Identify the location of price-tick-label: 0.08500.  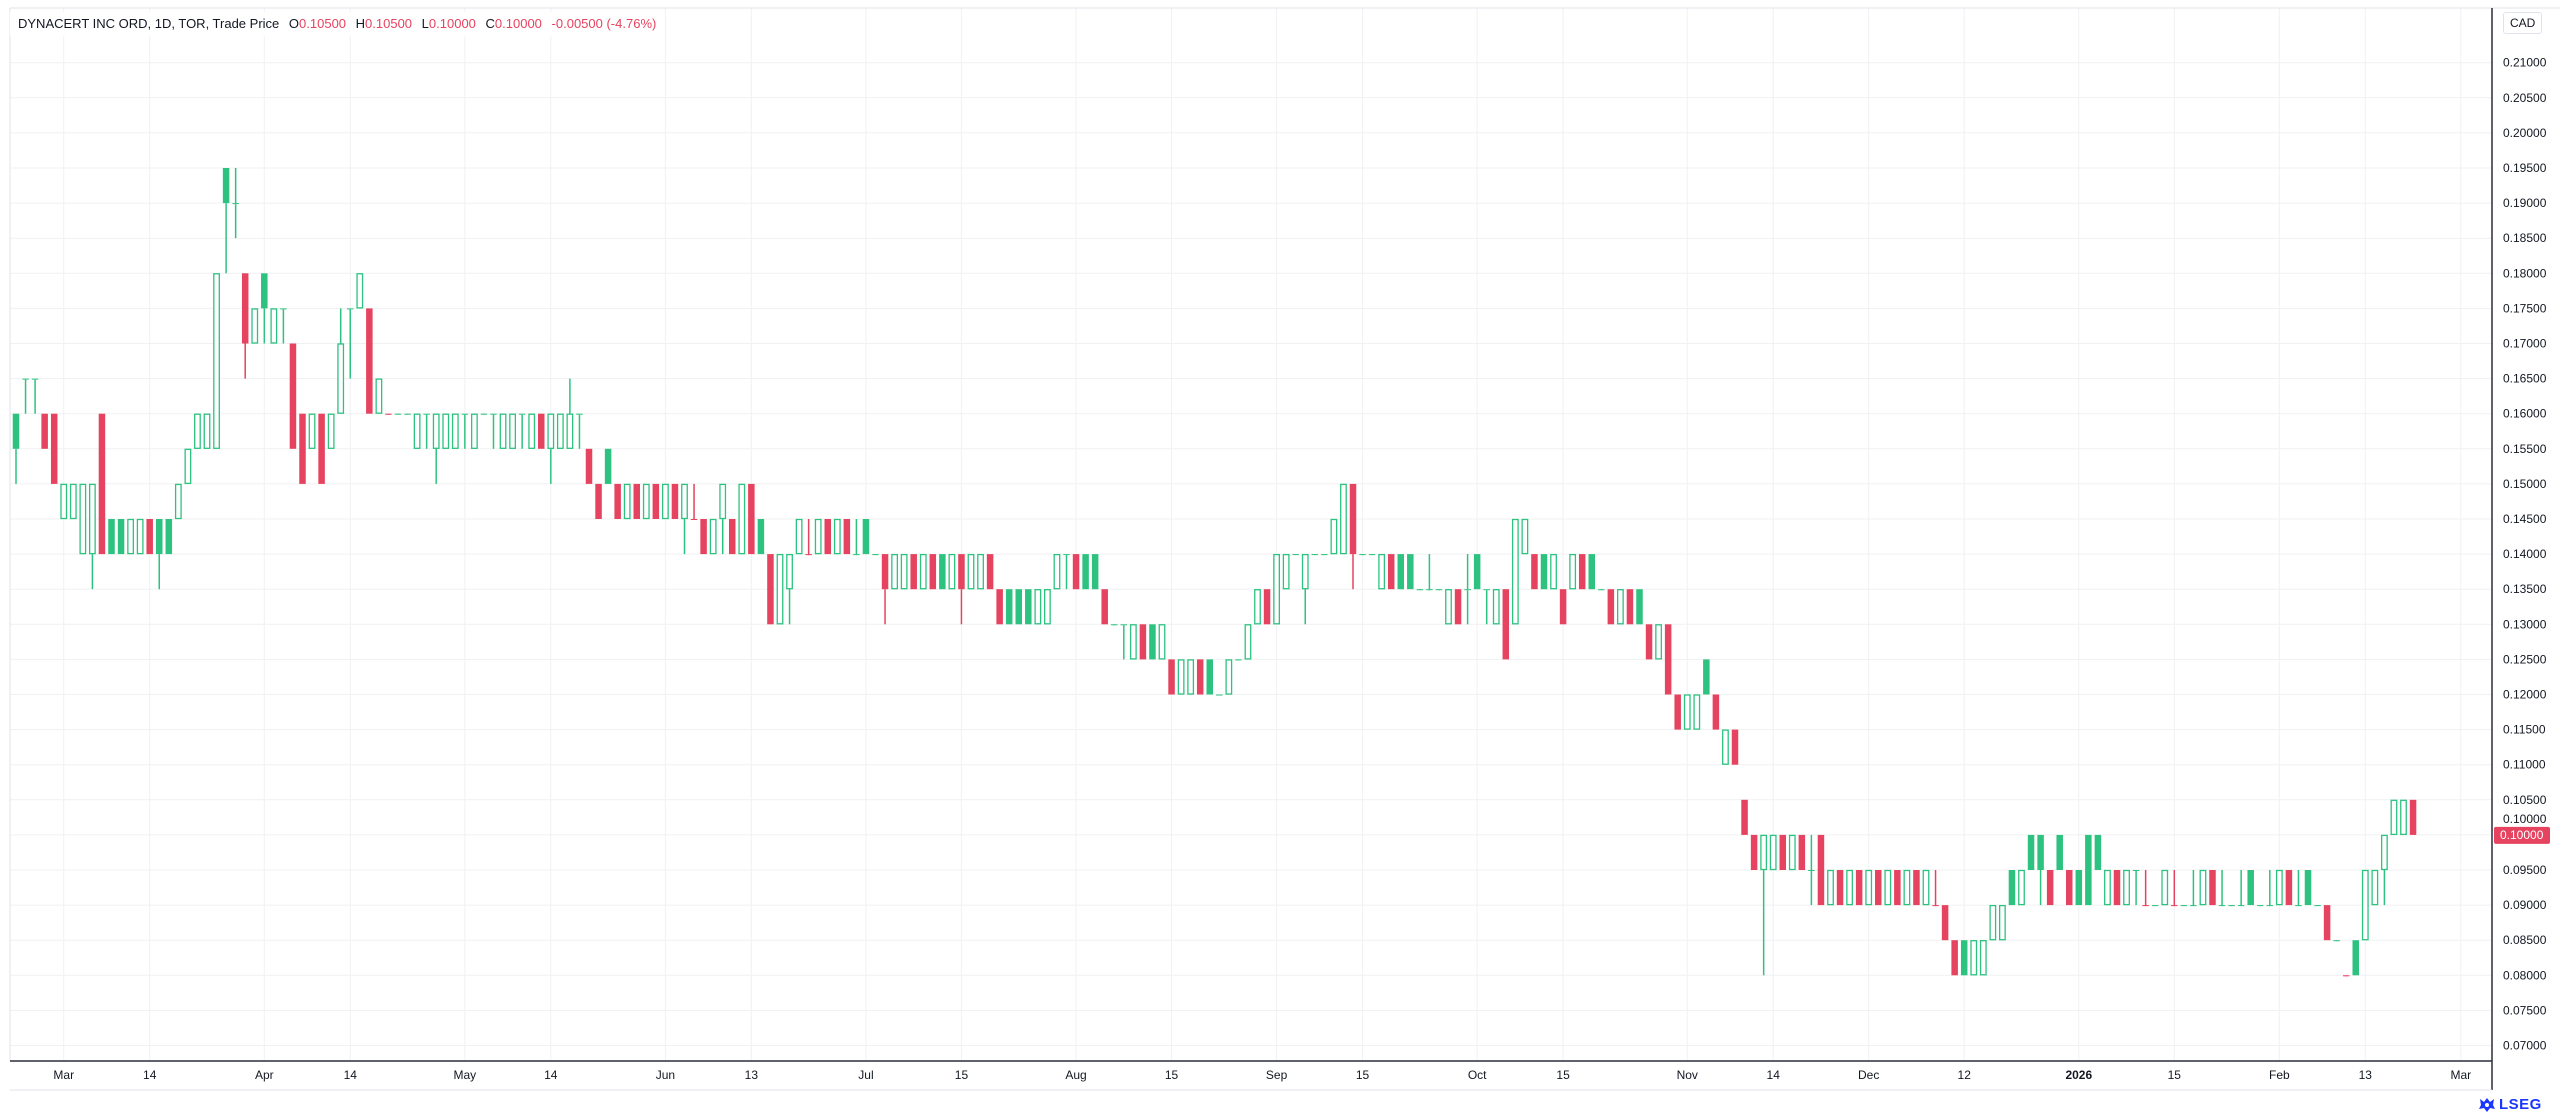
(2525, 940).